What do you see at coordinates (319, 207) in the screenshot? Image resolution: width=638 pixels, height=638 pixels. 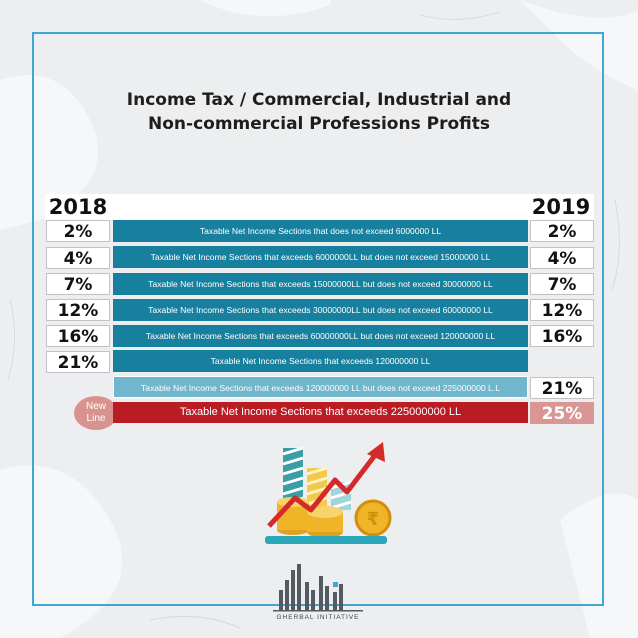 I see `header-strip` at bounding box center [319, 207].